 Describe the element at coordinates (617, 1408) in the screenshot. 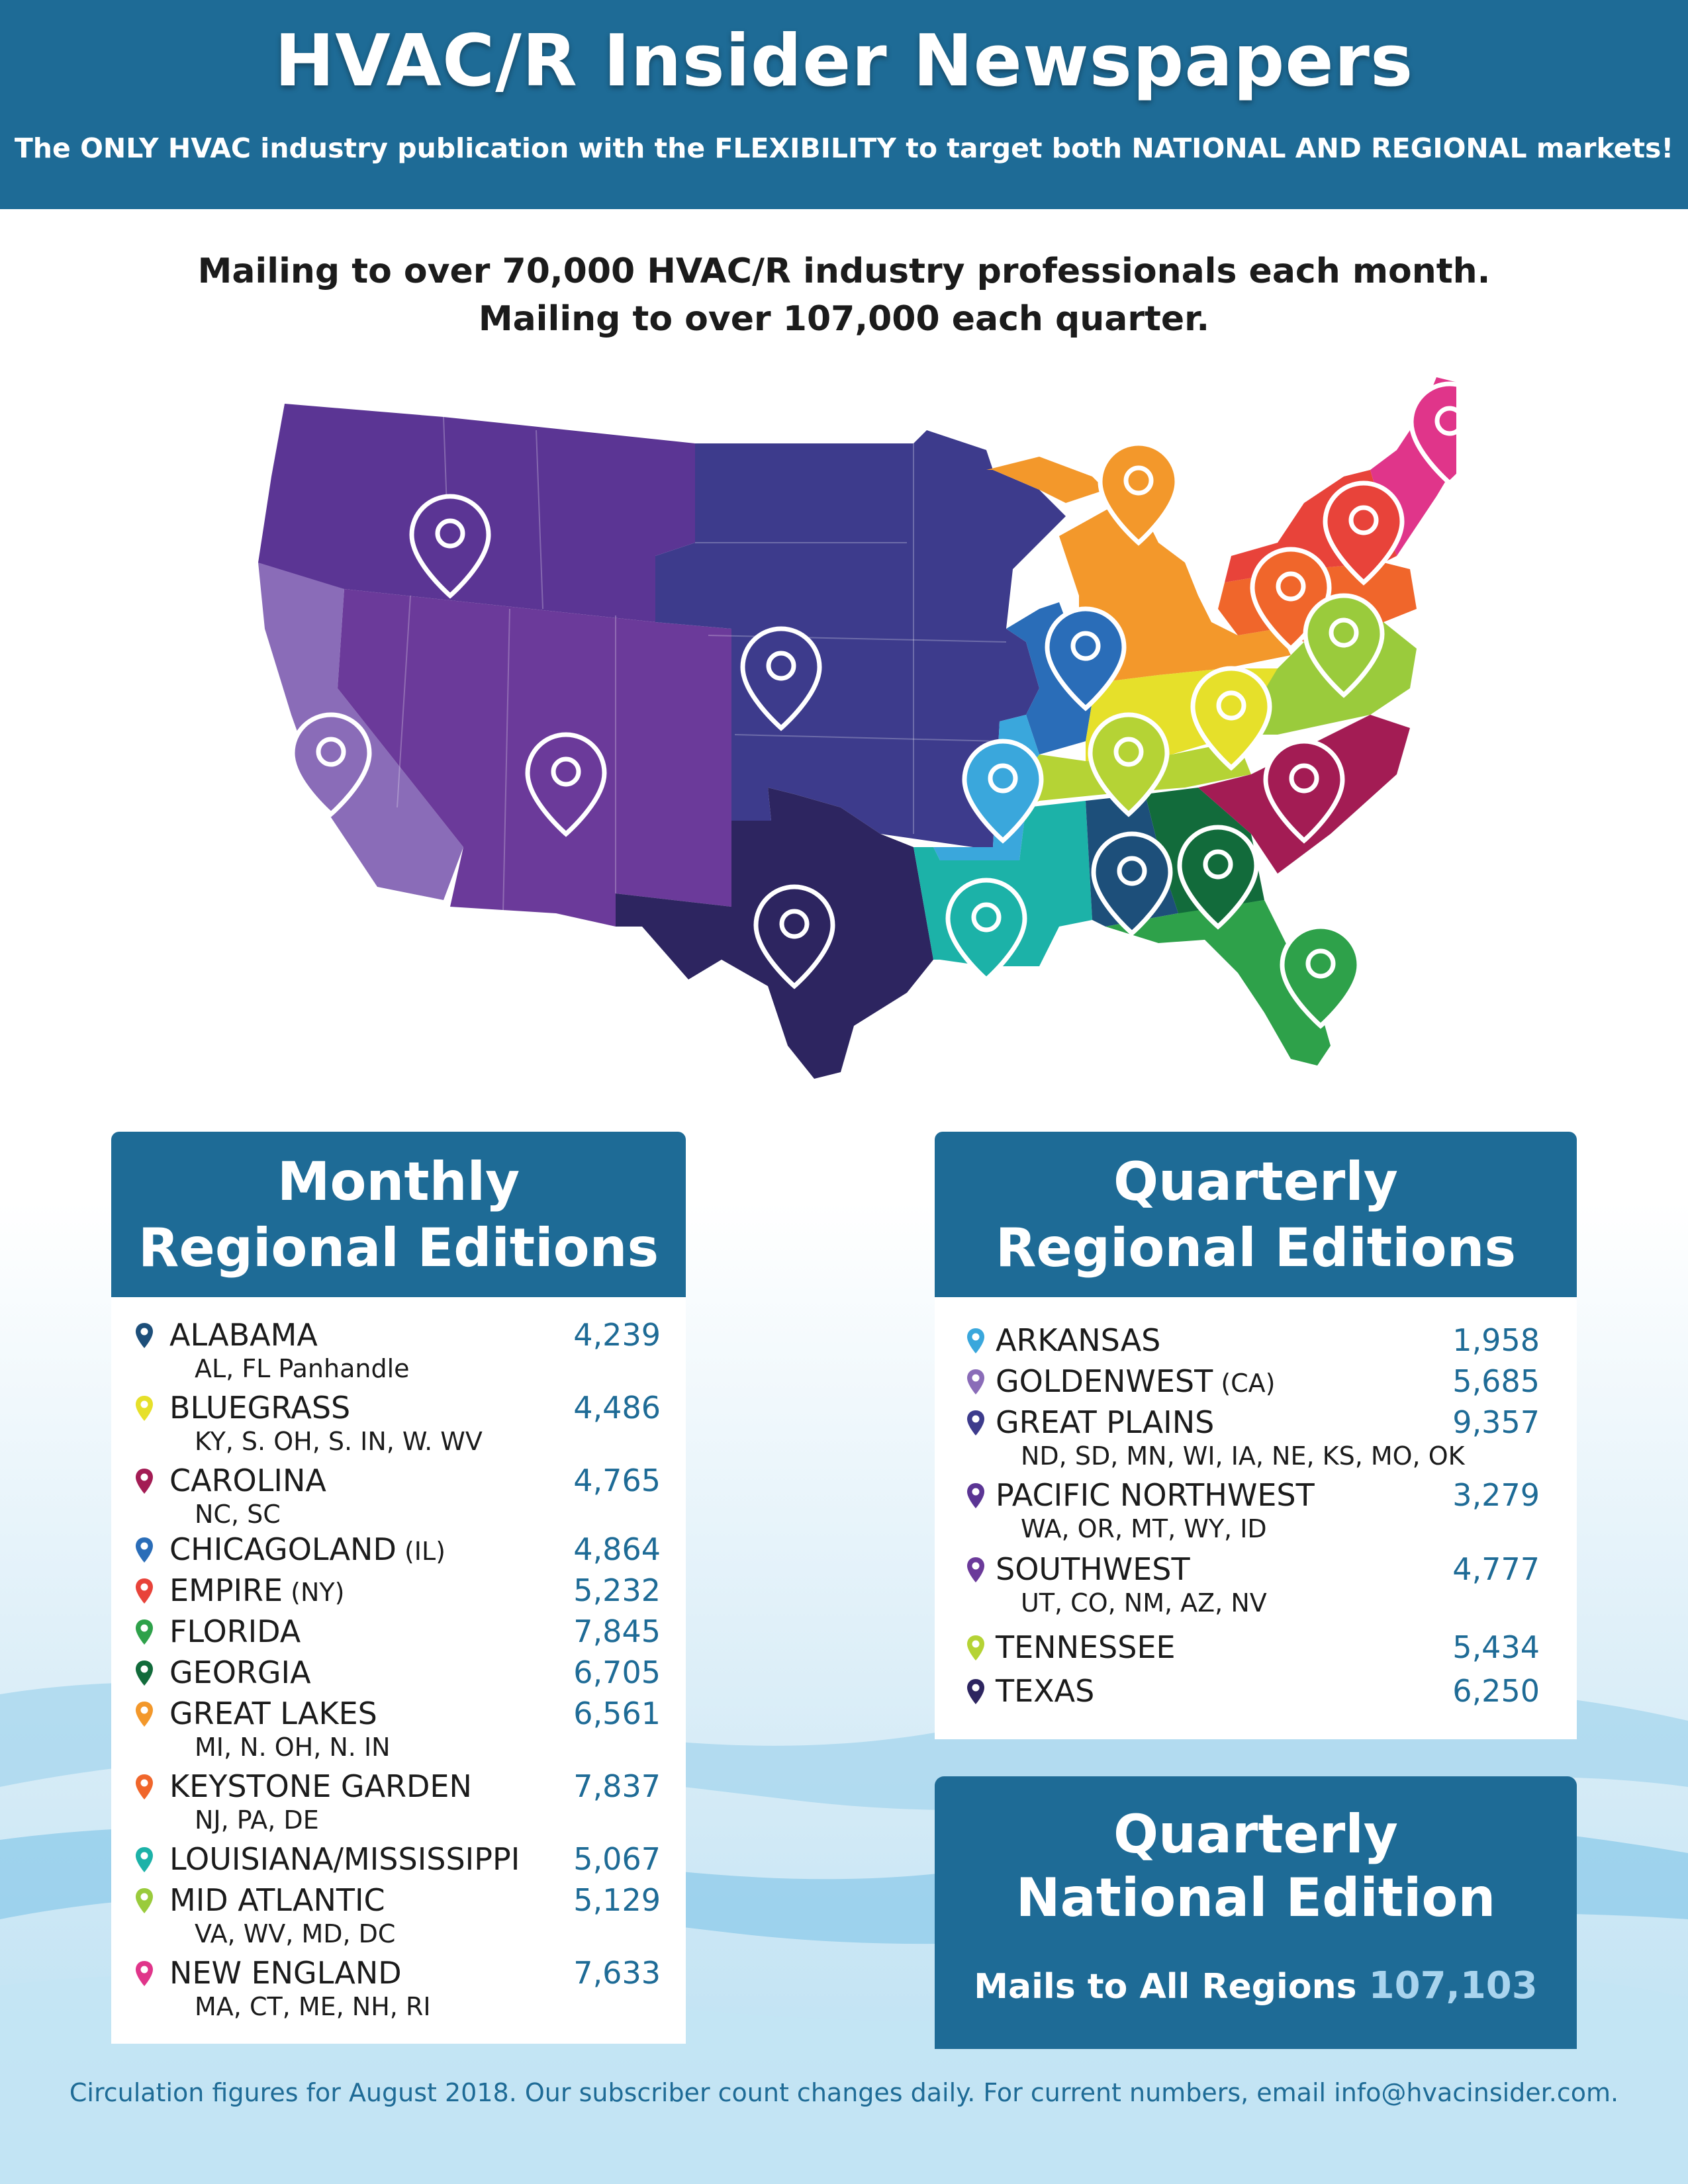

I see `edition-count: 4,486` at that location.